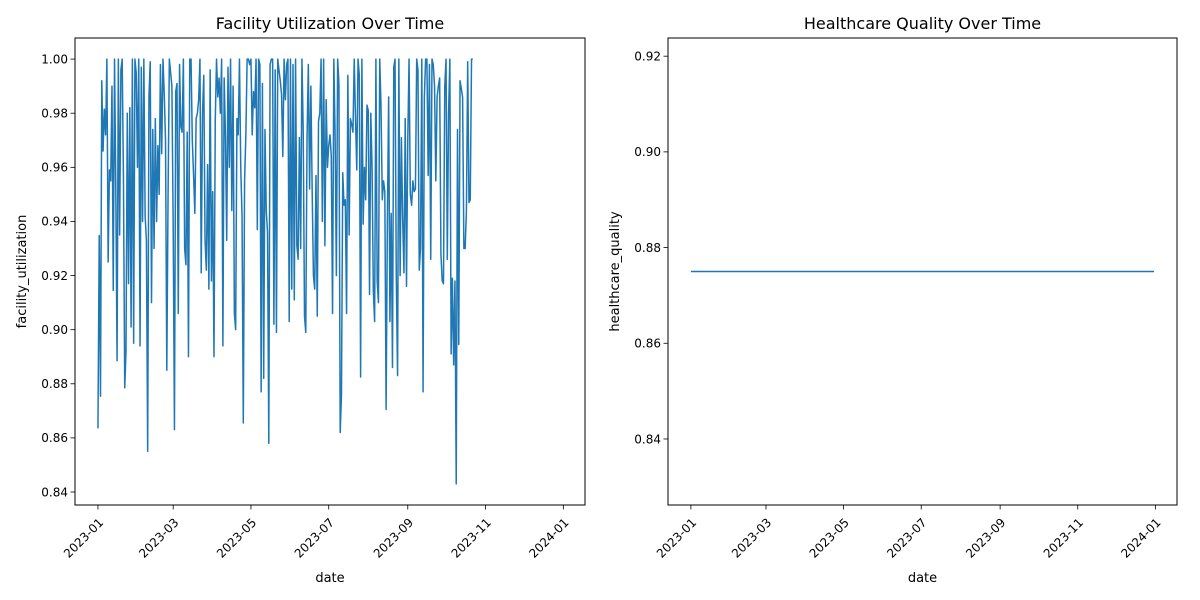 This screenshot has width=1200, height=600. Describe the element at coordinates (54, 114) in the screenshot. I see `y-tick-label: 0.98` at that location.